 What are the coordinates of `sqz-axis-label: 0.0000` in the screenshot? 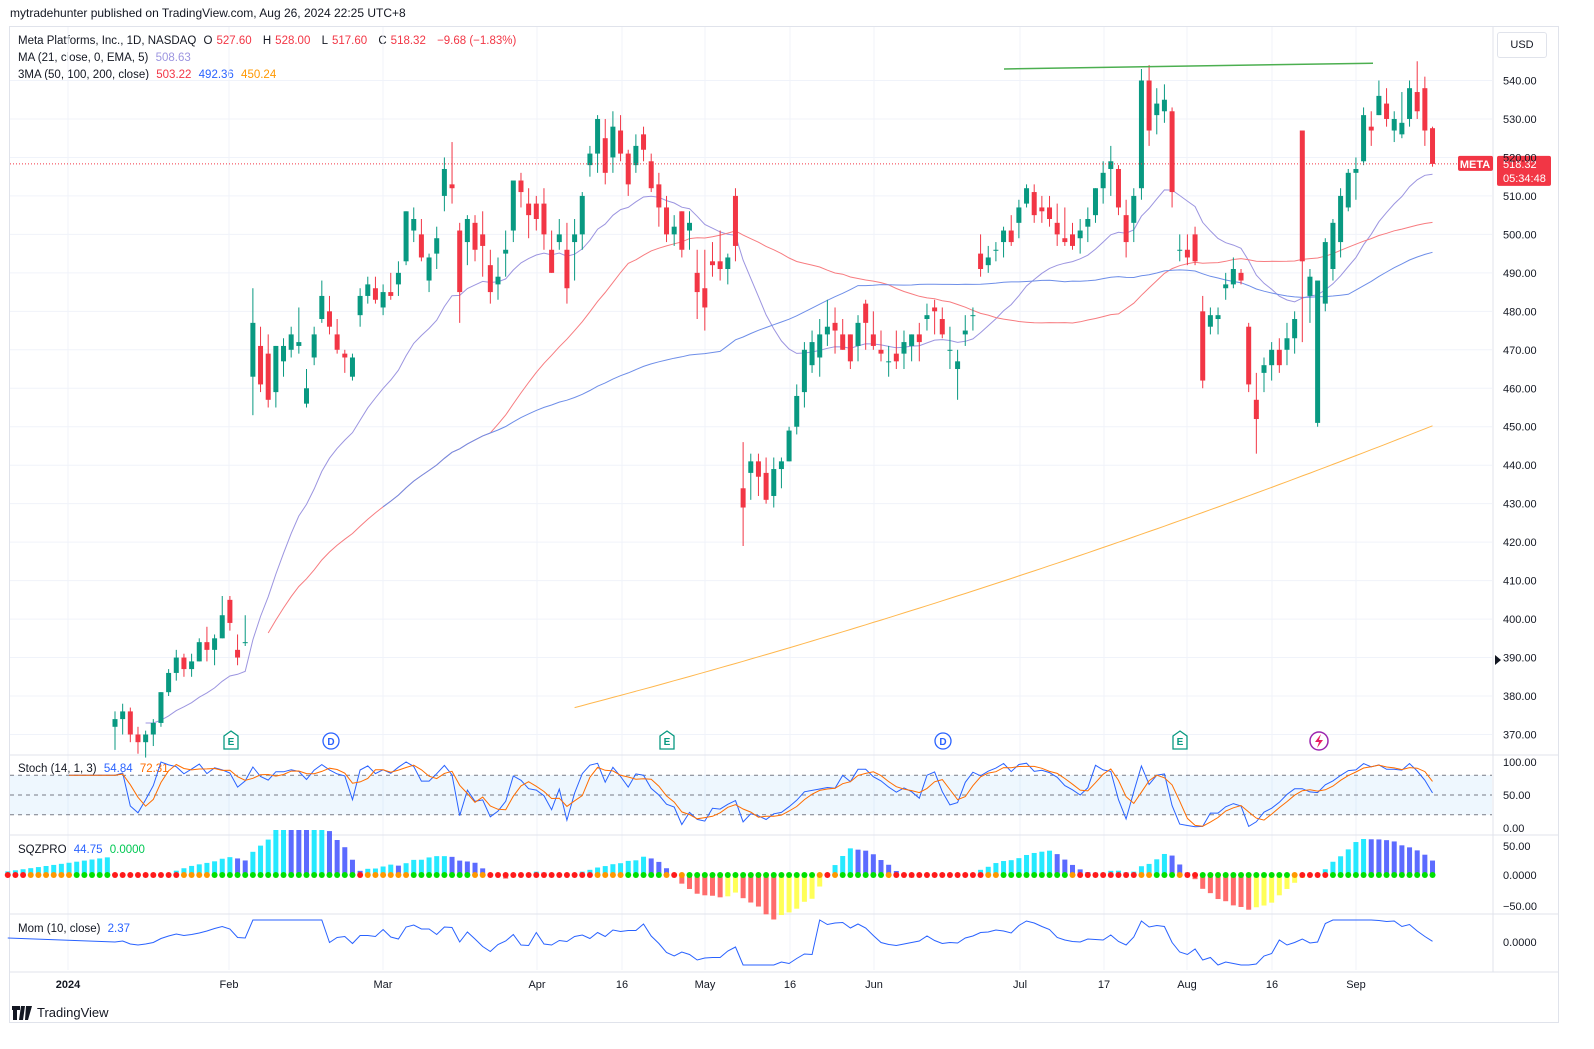 It's located at (1520, 876).